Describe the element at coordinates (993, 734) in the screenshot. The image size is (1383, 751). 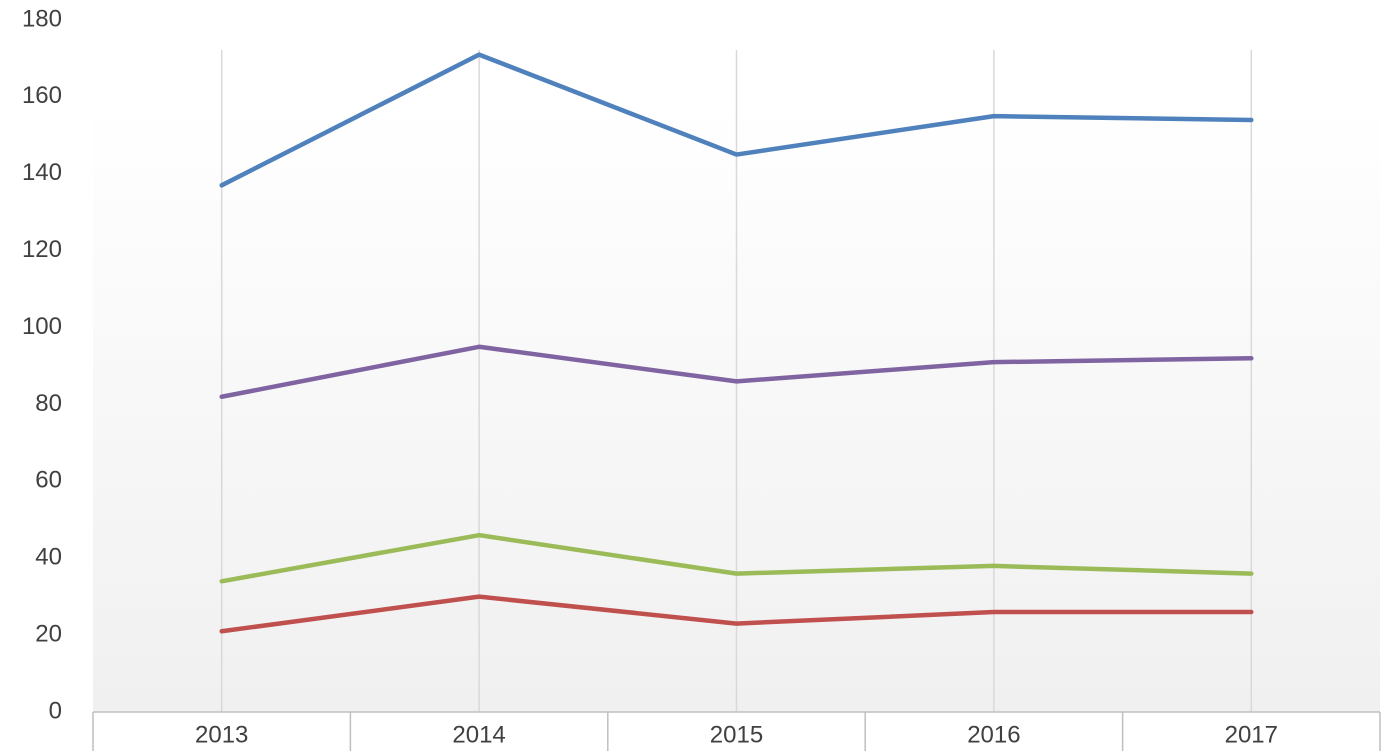
I see `x-tick-label: 2016` at that location.